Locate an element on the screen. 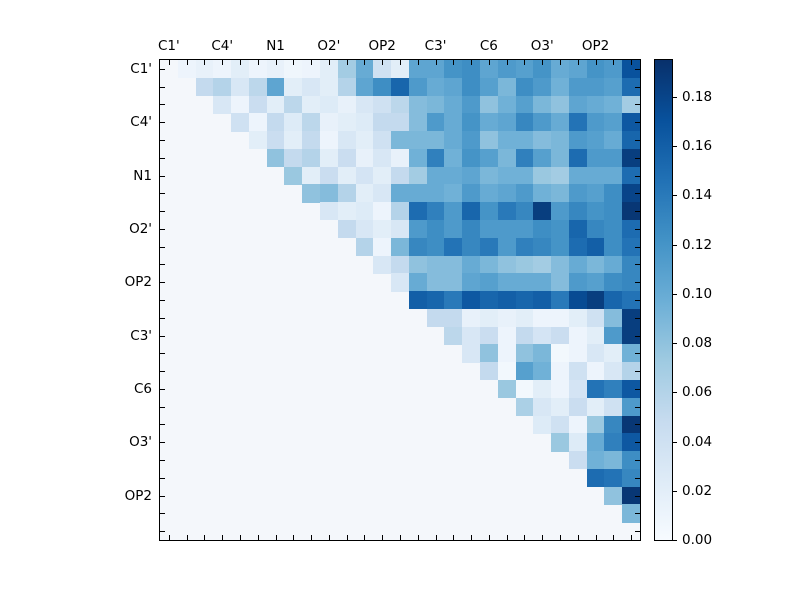  y-axis-tick-label: C3' is located at coordinates (141, 335).